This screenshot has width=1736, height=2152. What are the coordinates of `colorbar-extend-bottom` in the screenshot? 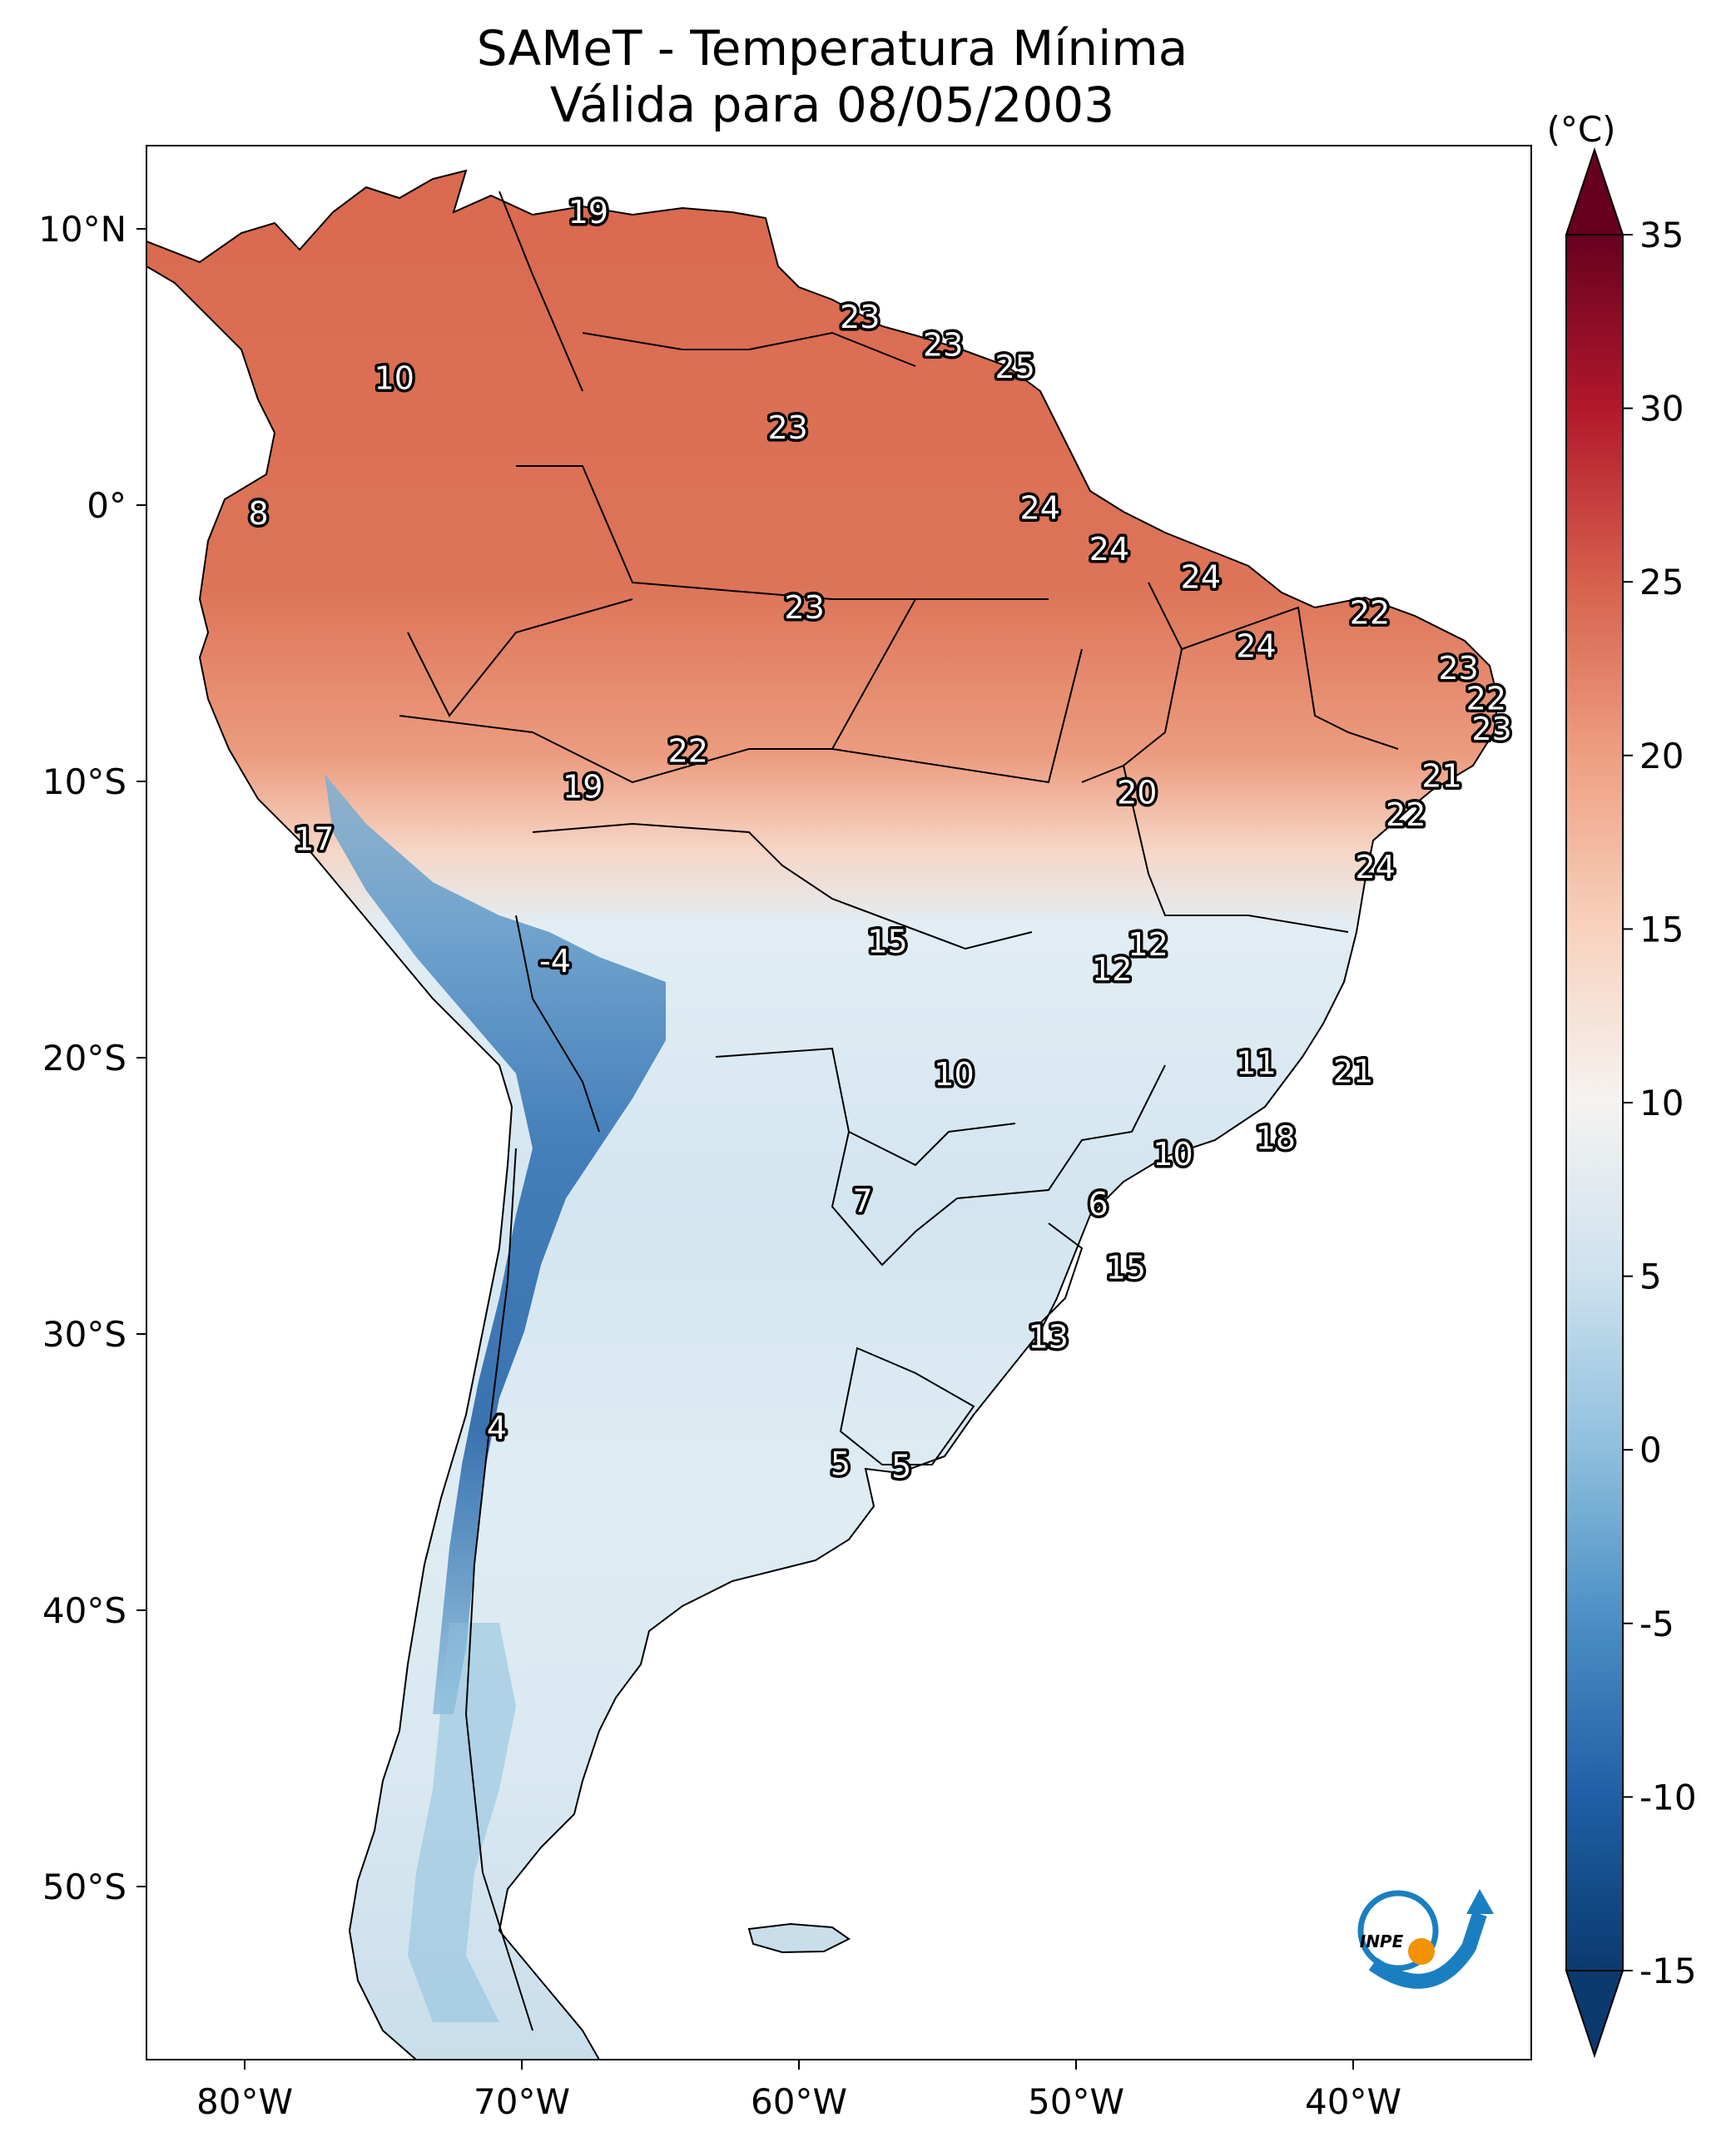 It's located at (1595, 2014).